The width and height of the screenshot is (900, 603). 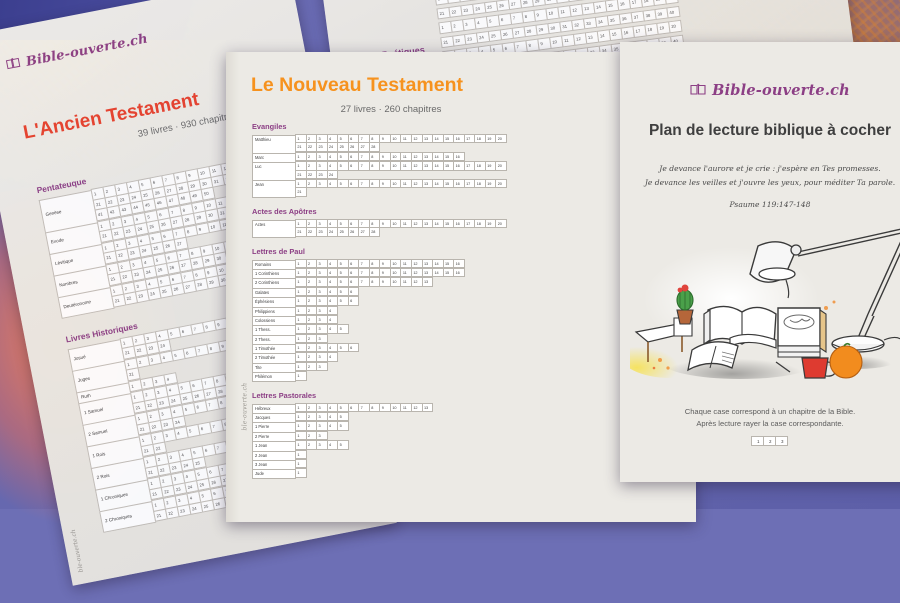 I want to click on spacer, so click(x=467, y=485).